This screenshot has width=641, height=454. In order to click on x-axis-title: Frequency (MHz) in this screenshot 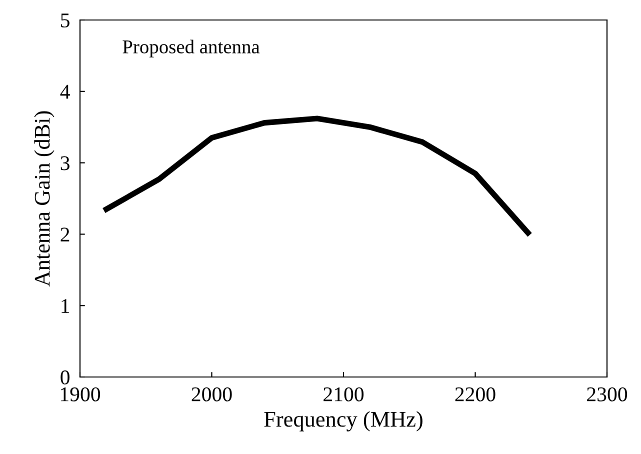, I will do `click(343, 421)`.